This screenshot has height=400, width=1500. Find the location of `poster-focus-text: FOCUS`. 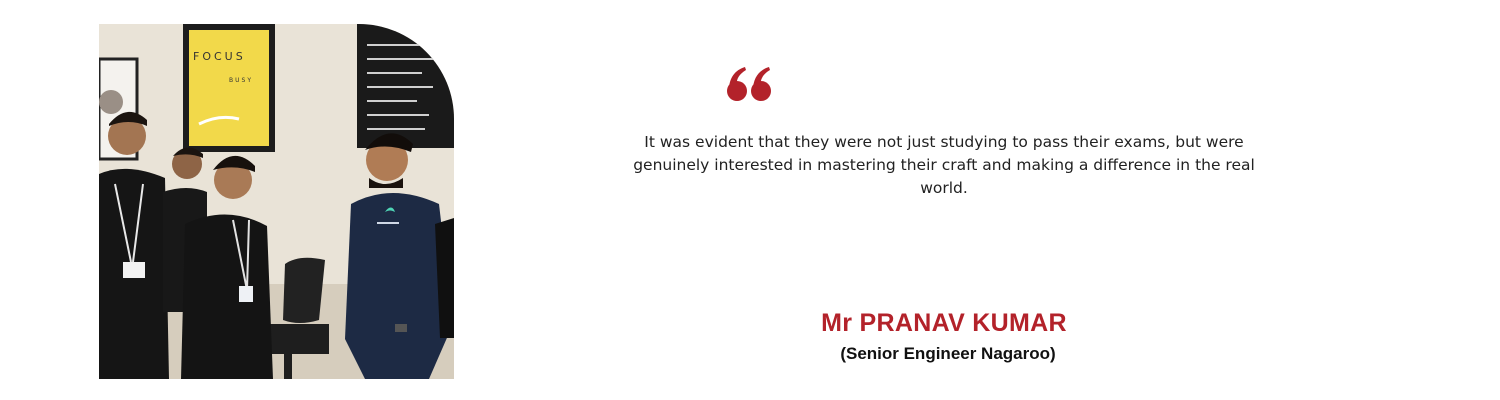

poster-focus-text: FOCUS is located at coordinates (219, 56).